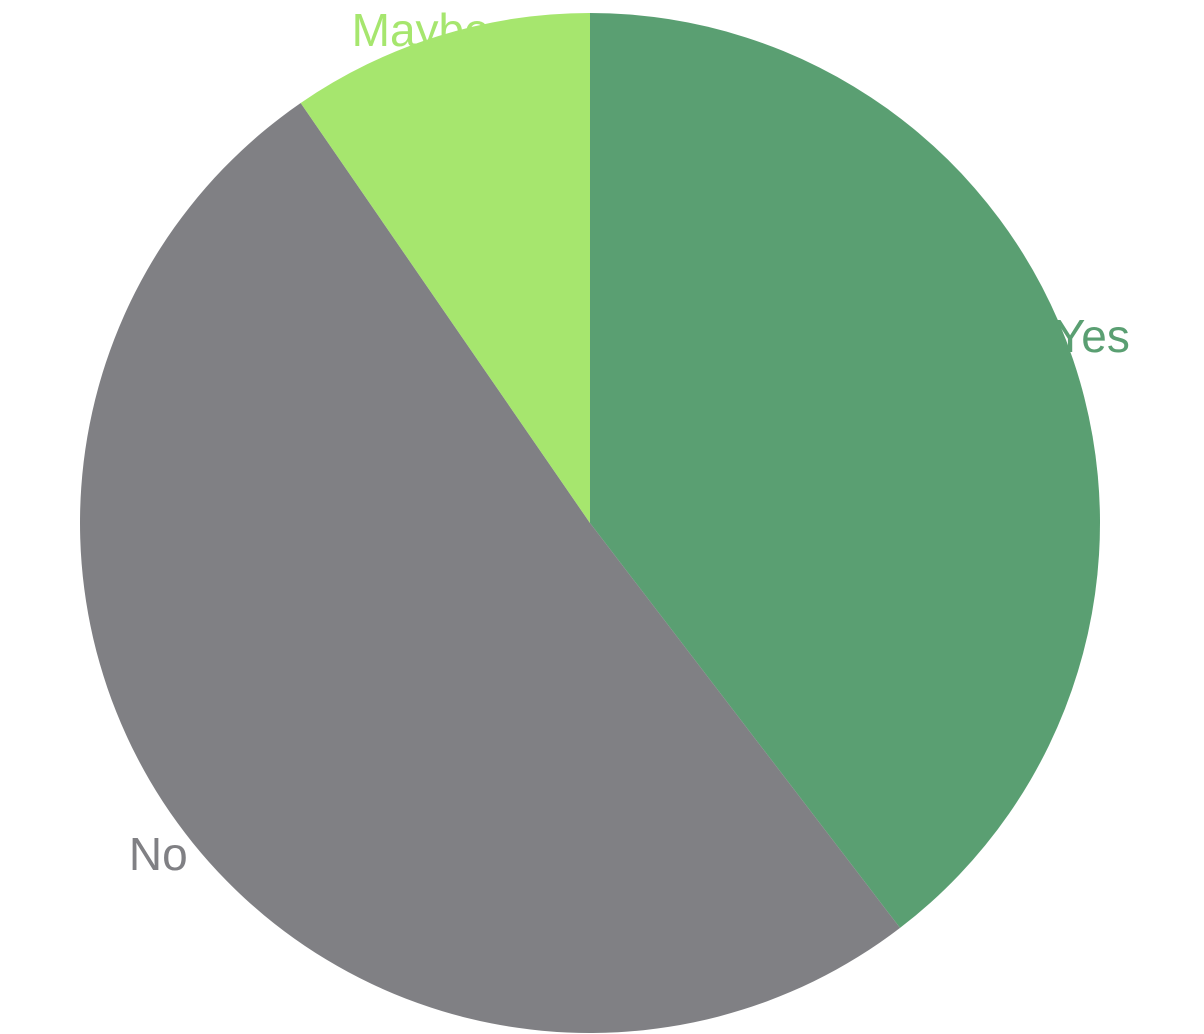  Describe the element at coordinates (445, 268) in the screenshot. I see `pie-slice-maybe` at that location.